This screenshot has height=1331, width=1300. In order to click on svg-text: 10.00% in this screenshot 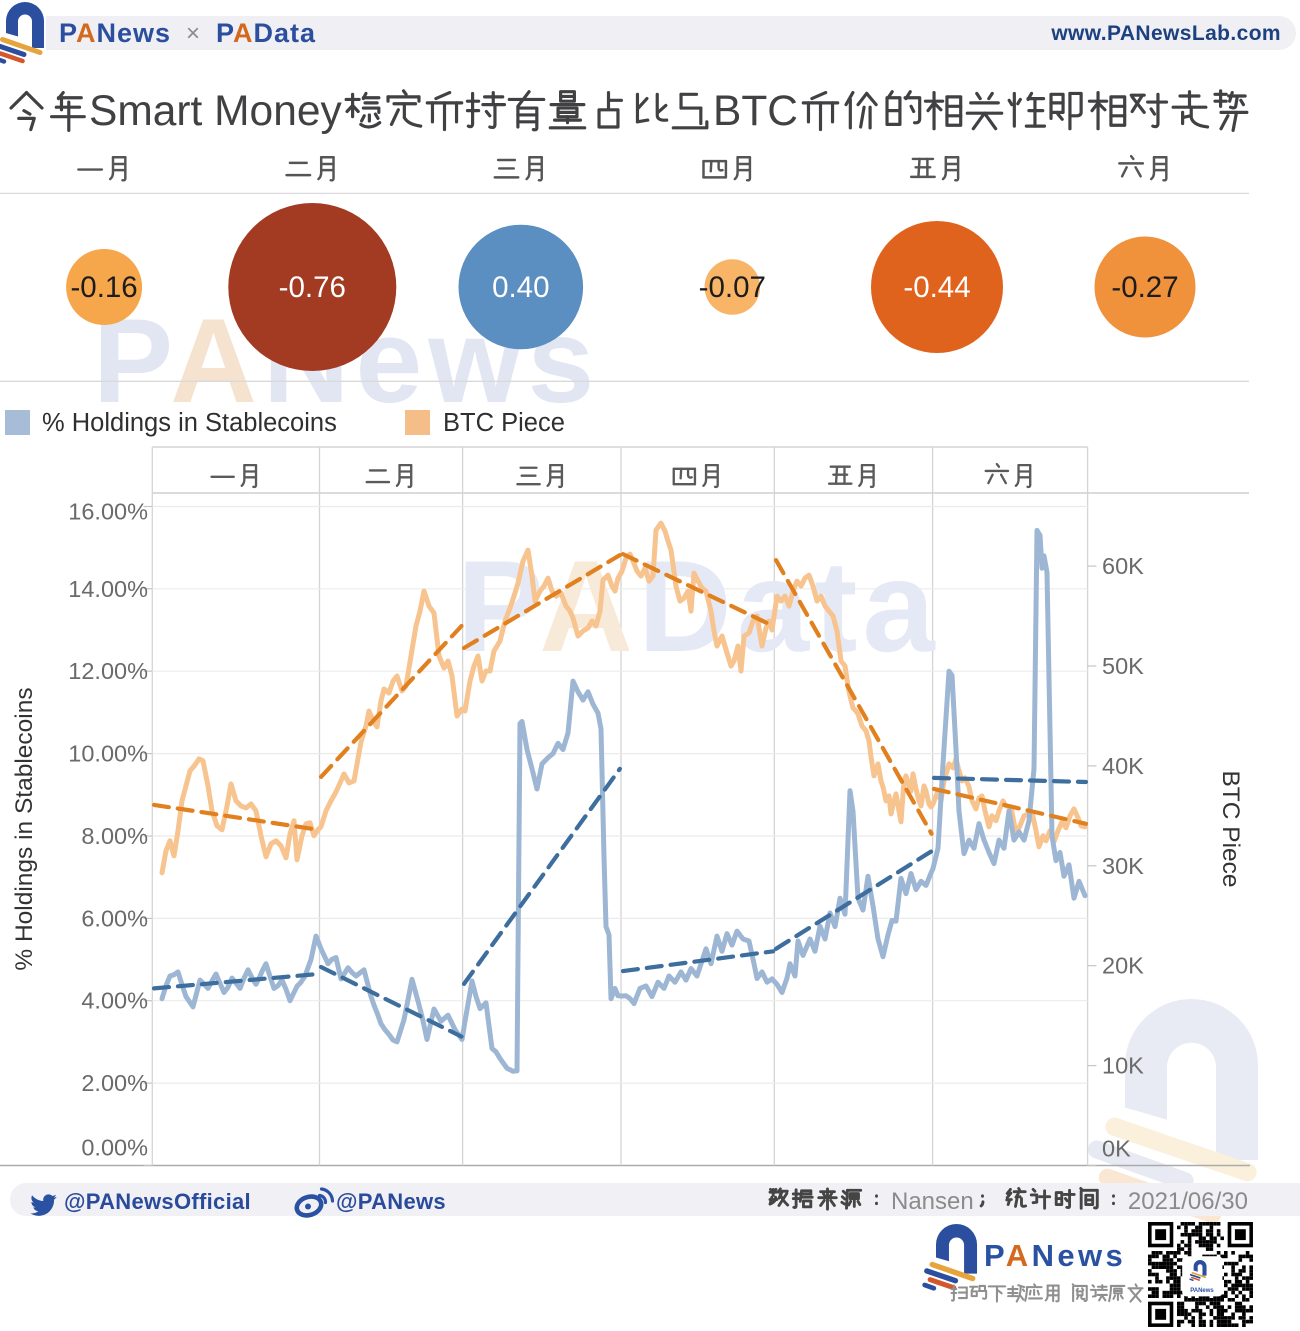, I will do `click(108, 754)`.